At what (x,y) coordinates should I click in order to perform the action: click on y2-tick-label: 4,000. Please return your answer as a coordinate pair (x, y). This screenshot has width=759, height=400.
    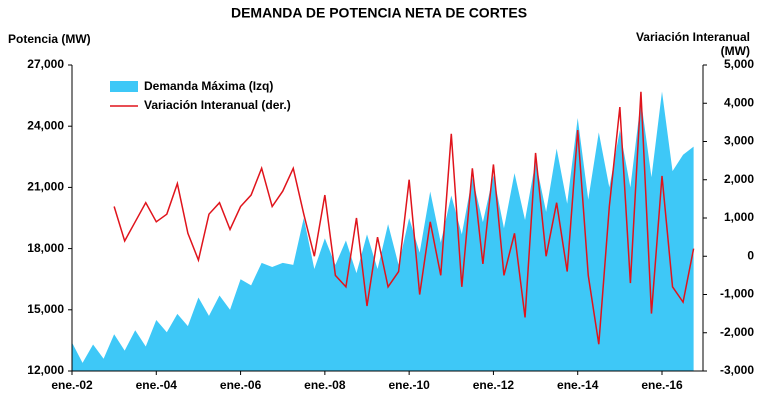
    Looking at the image, I should click on (739, 102).